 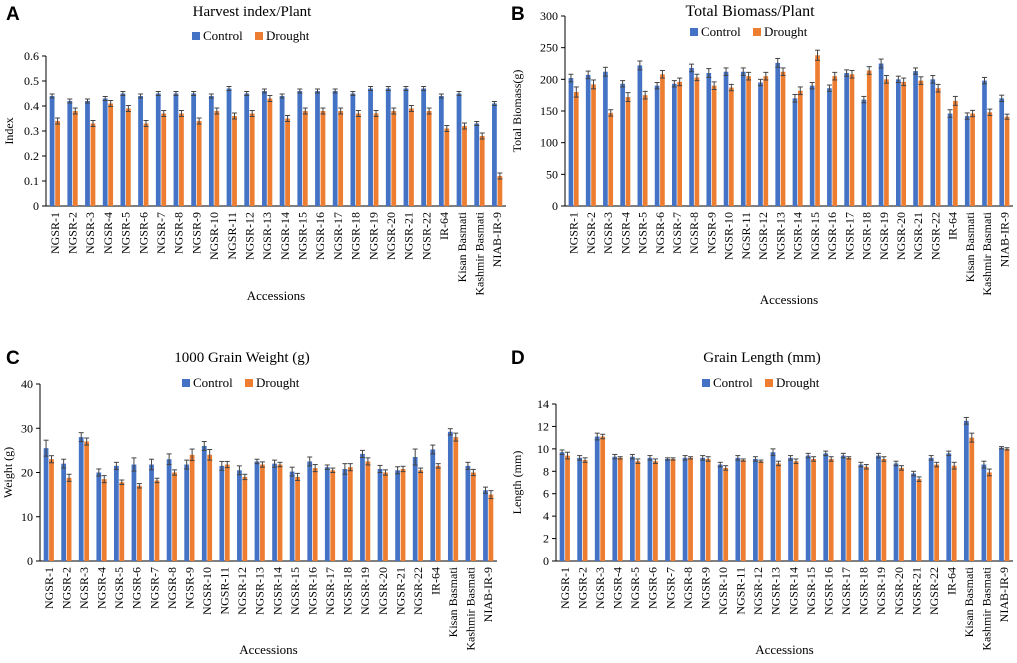 What do you see at coordinates (757, 32) in the screenshot?
I see `legend-swatch-drought` at bounding box center [757, 32].